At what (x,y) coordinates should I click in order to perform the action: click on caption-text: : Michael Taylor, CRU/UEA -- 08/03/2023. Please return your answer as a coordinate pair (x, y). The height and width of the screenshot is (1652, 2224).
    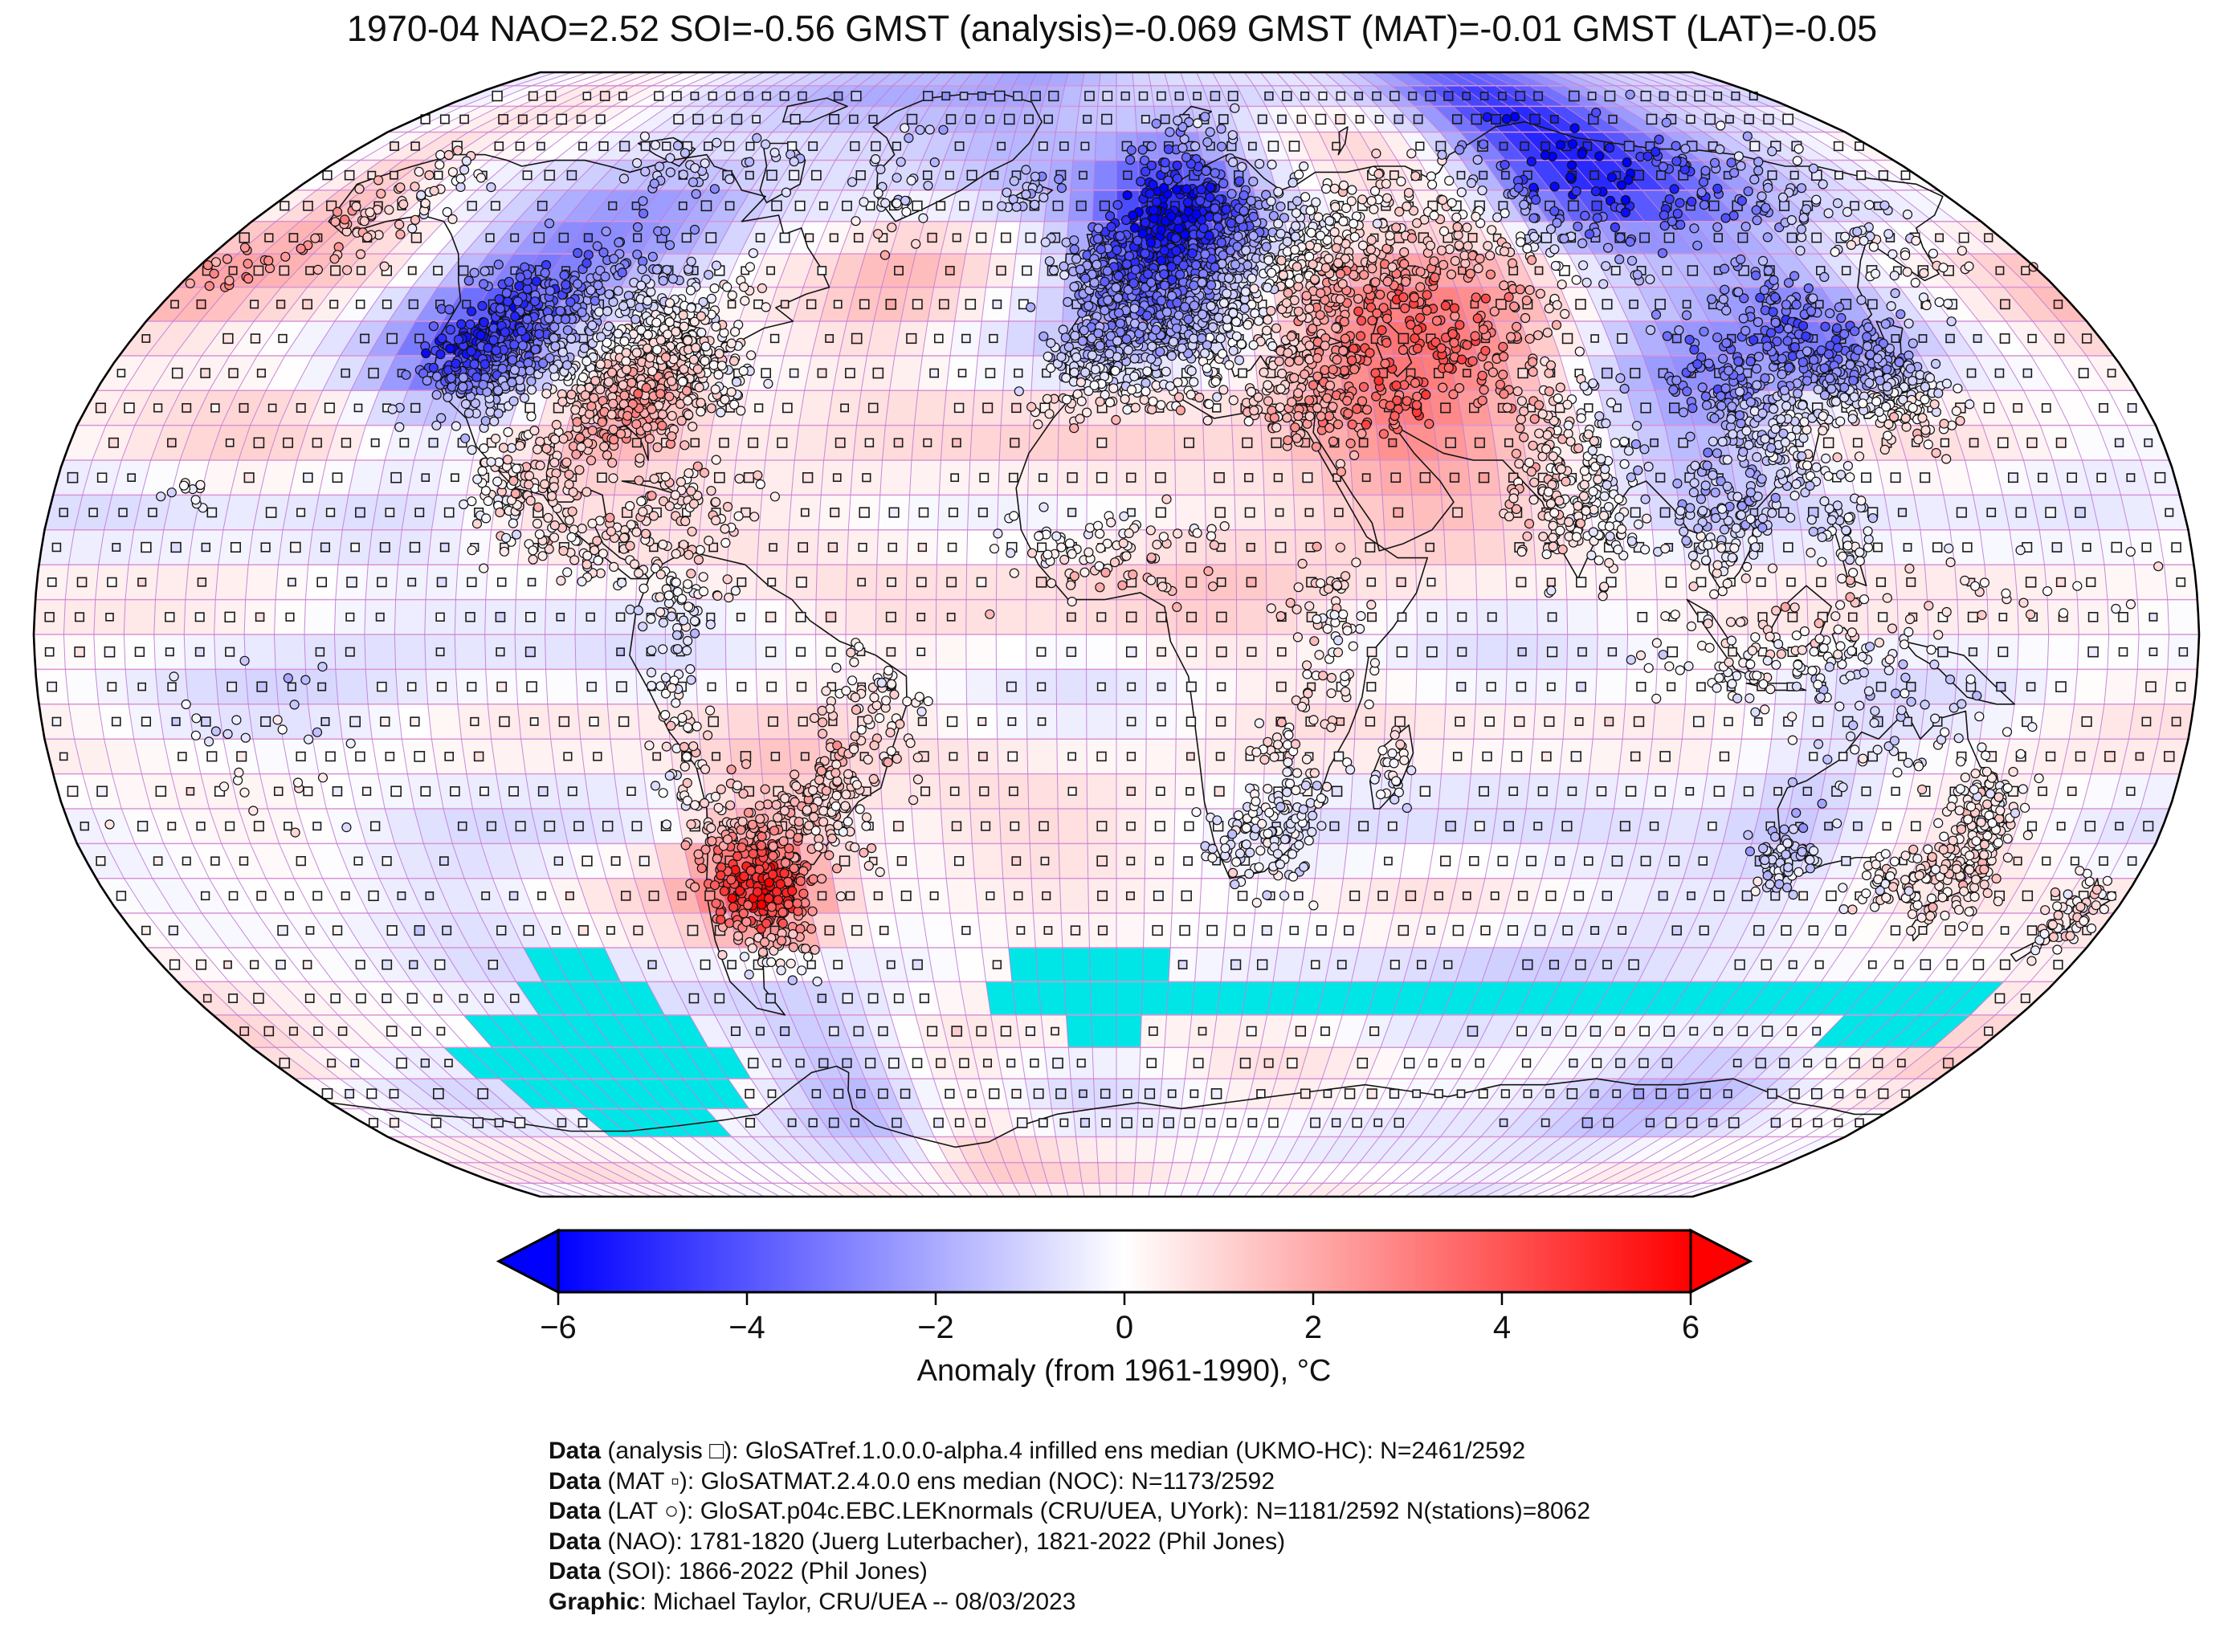
    Looking at the image, I should click on (857, 1601).